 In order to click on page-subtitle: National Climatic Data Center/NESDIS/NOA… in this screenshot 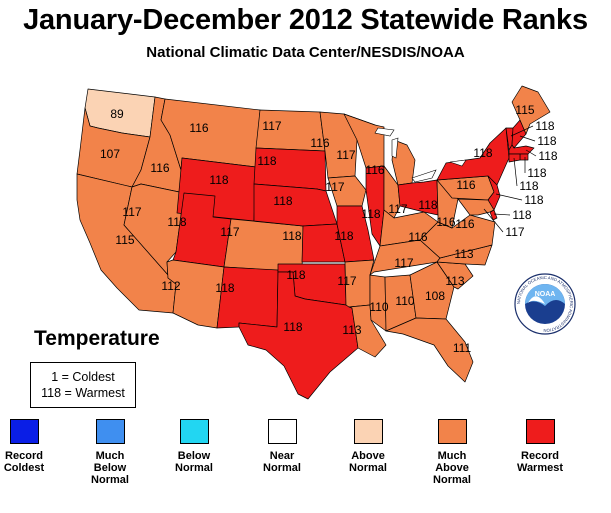, I will do `click(305, 52)`.